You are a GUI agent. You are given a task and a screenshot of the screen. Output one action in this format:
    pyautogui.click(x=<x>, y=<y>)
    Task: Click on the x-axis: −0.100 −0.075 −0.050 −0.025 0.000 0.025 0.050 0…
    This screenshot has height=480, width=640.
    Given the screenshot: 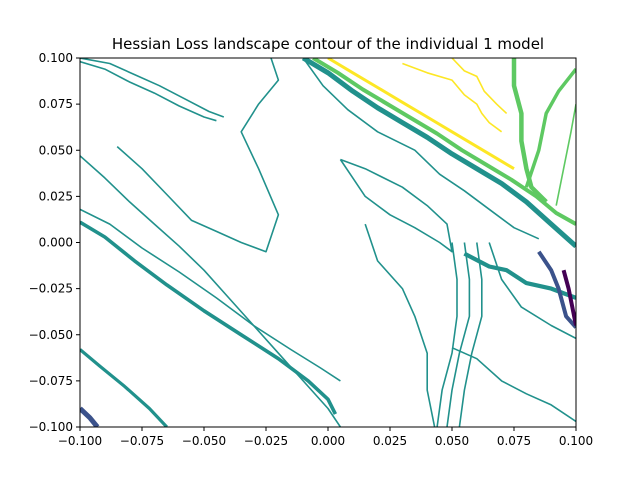 What is the action you would take?
    pyautogui.click(x=325, y=437)
    